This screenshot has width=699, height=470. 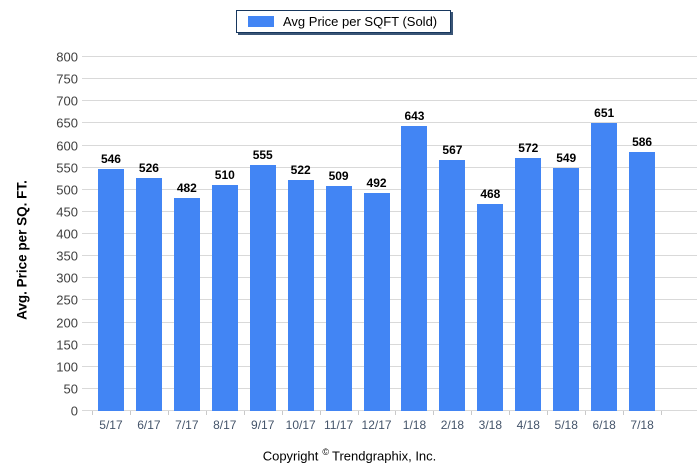 I want to click on bar-cell: 572 4/18, so click(x=528, y=244).